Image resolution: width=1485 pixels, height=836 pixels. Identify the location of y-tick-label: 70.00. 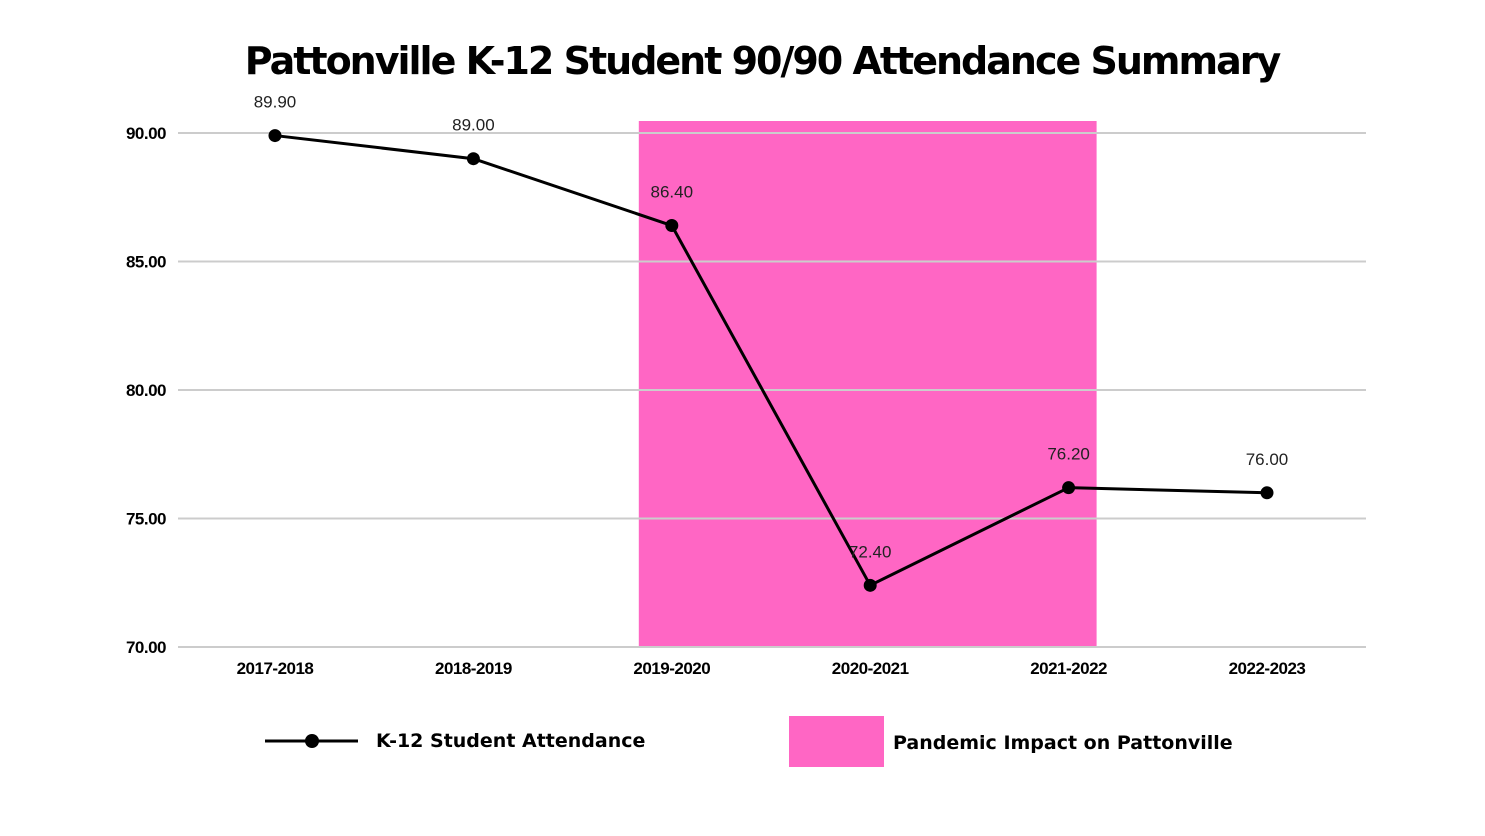
(146, 647).